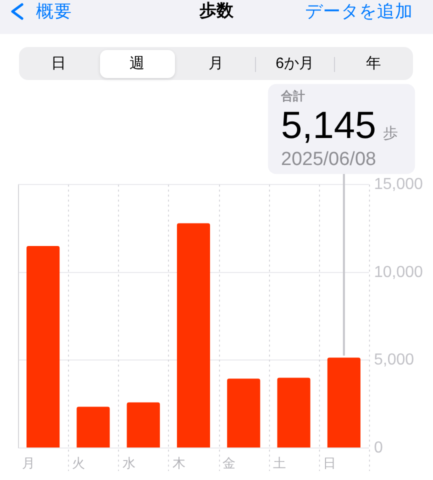 The image size is (433, 480). I want to click on y-tick-label: 0, so click(378, 447).